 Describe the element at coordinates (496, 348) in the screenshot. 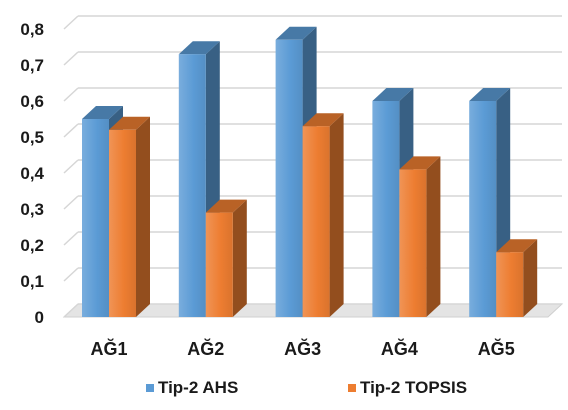

I see `x-tick-label: AĞ5` at that location.